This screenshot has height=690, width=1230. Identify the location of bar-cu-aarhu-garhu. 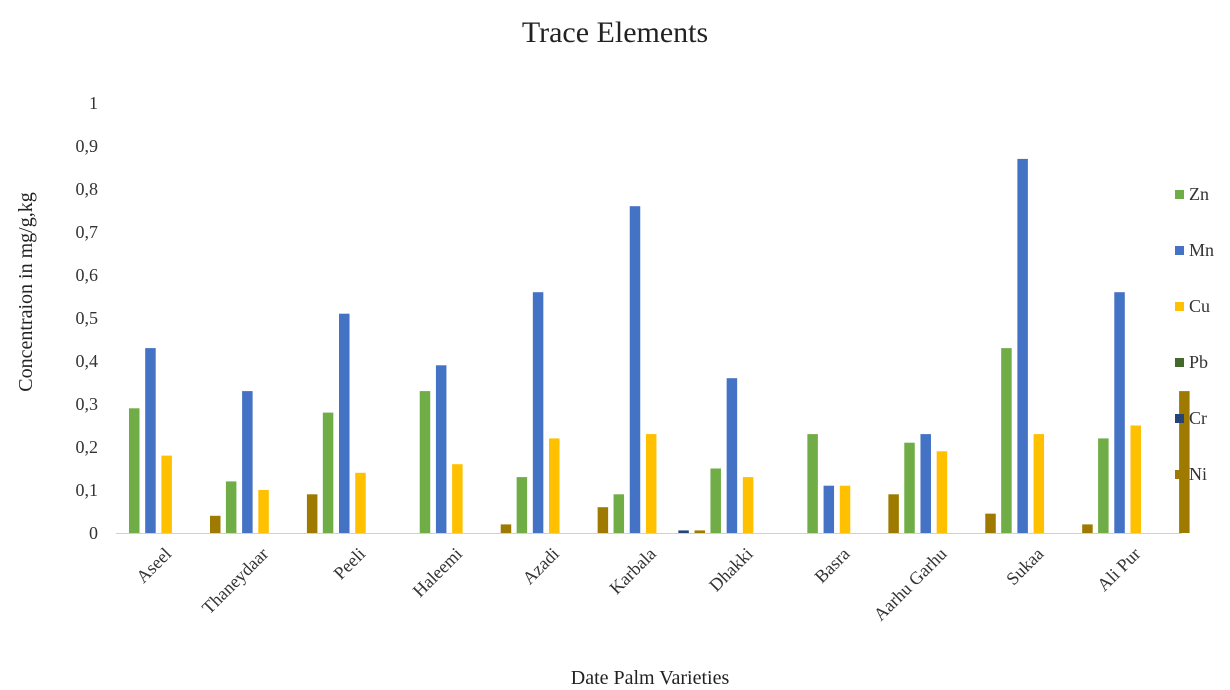
(942, 492).